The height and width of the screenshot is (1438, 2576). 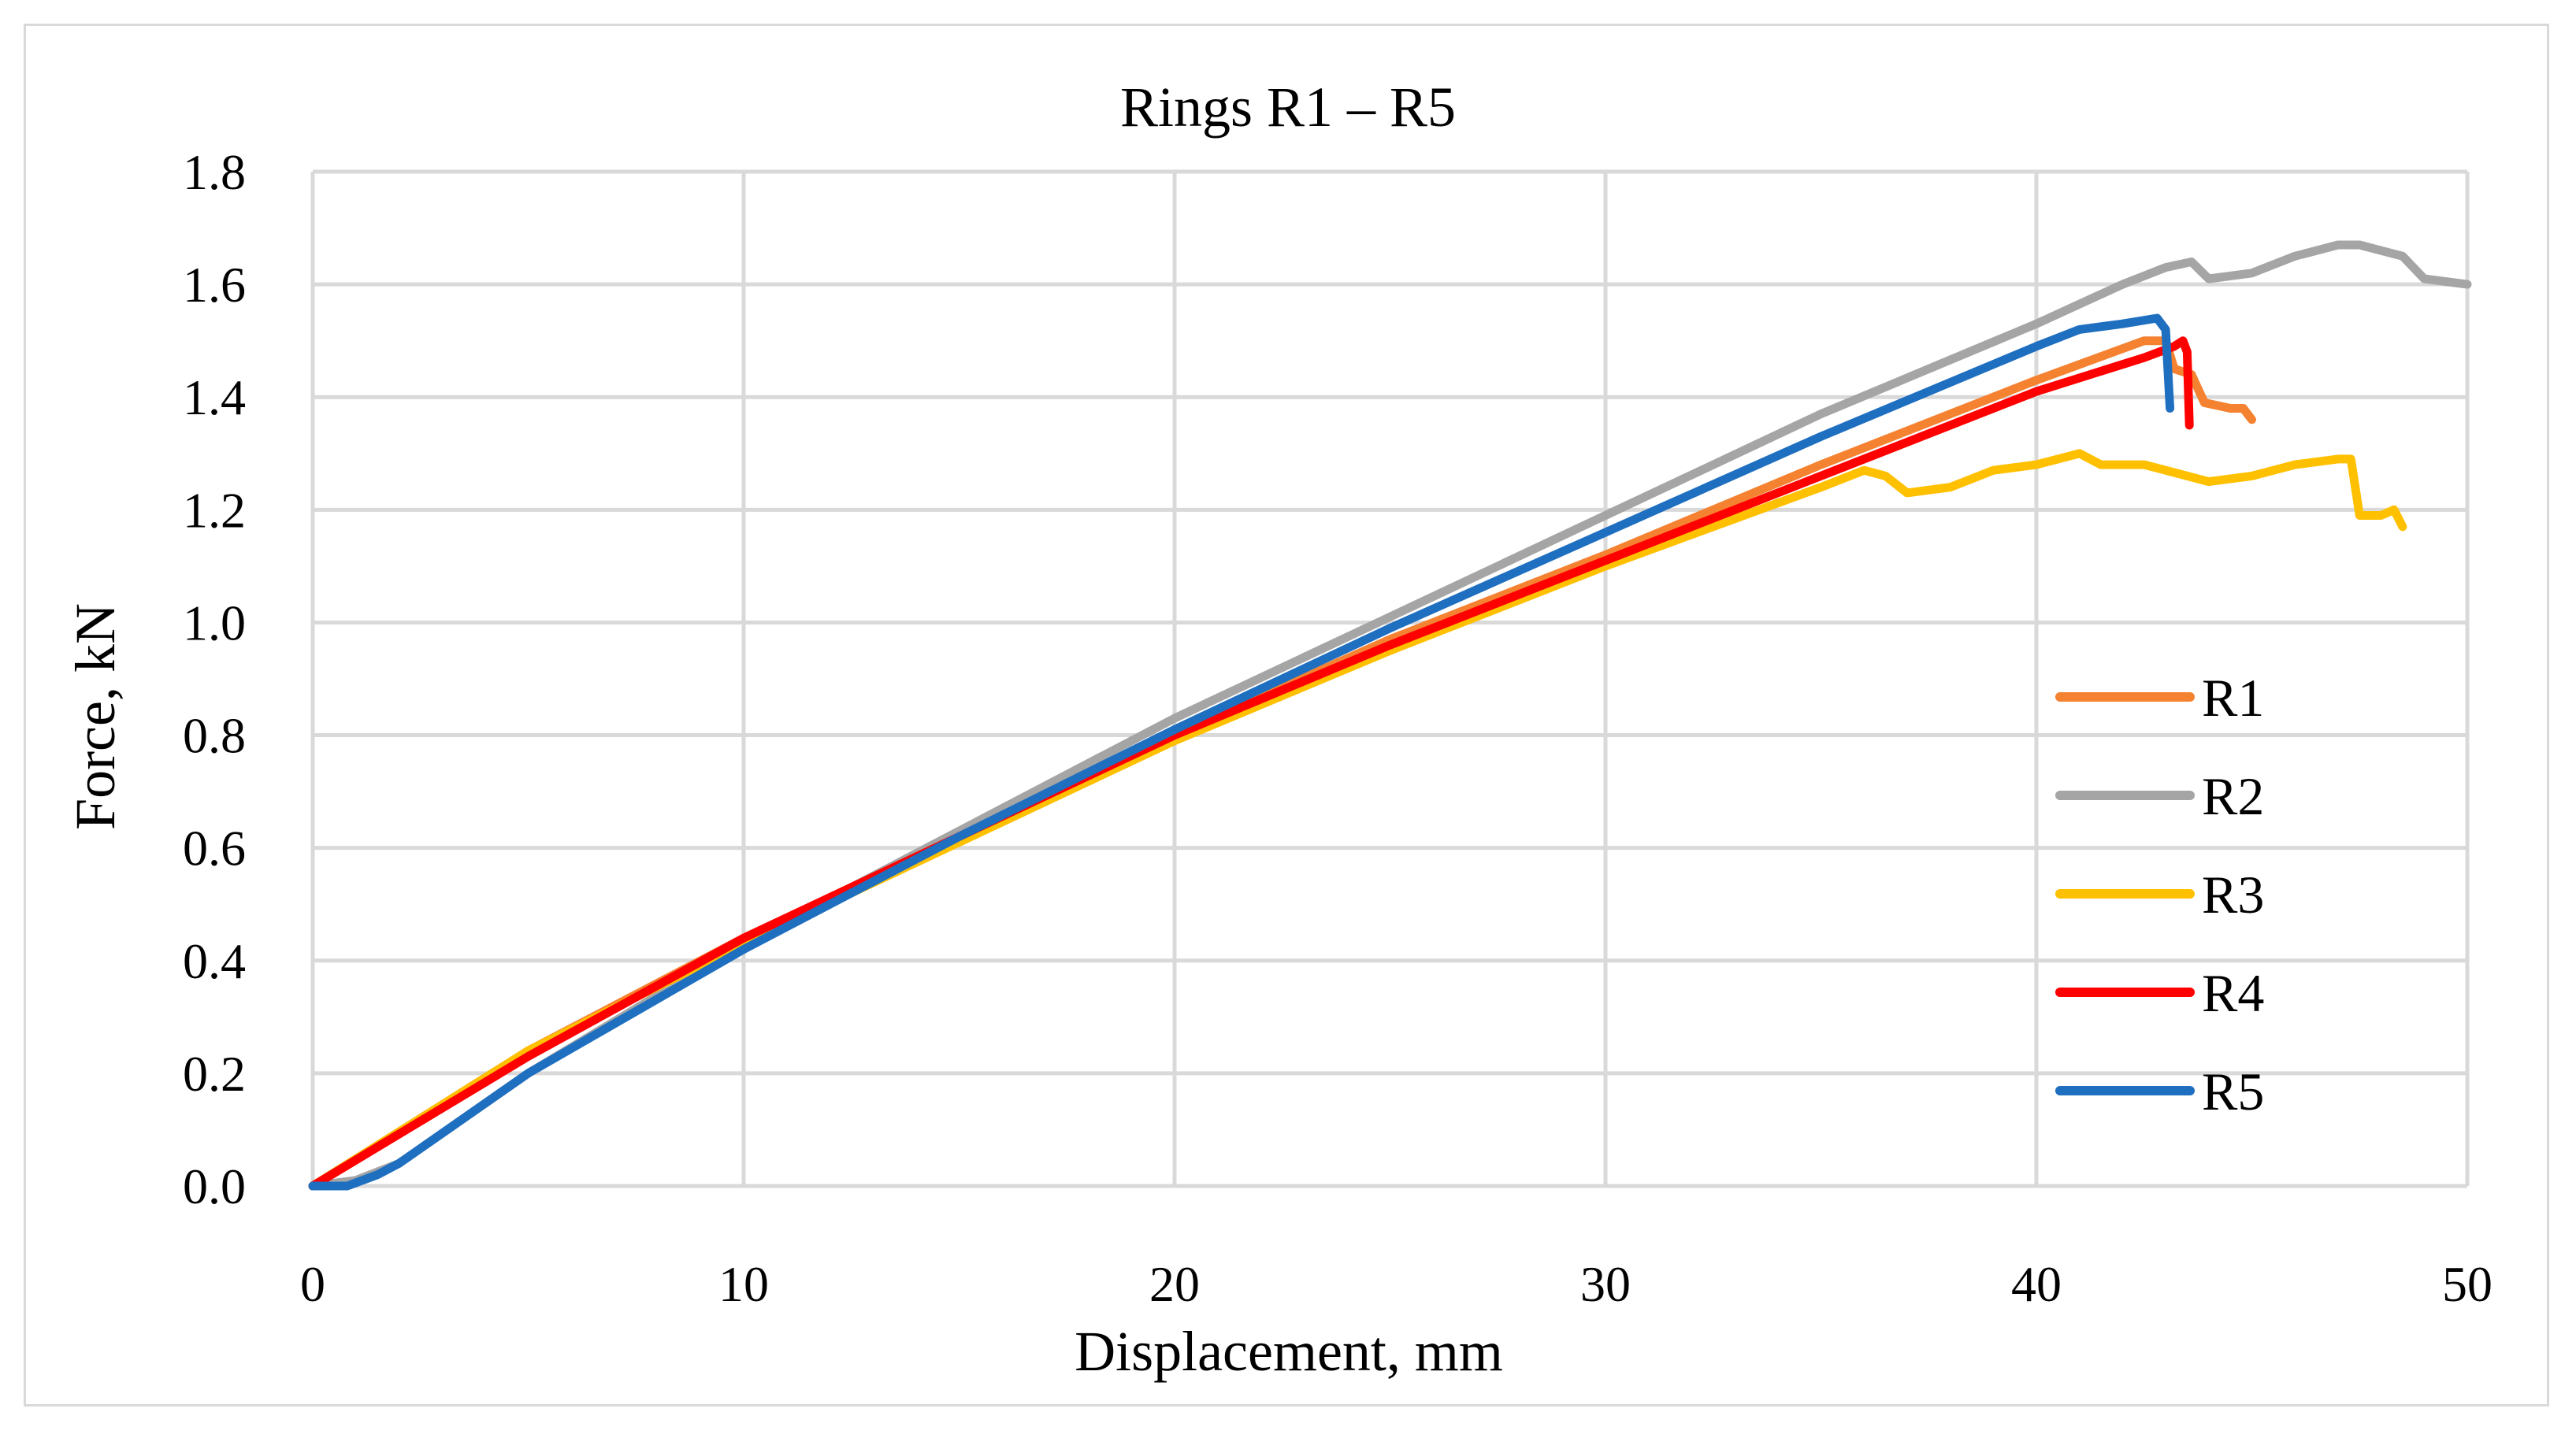 What do you see at coordinates (1289, 1351) in the screenshot?
I see `x-axis-label: Displacement, mm` at bounding box center [1289, 1351].